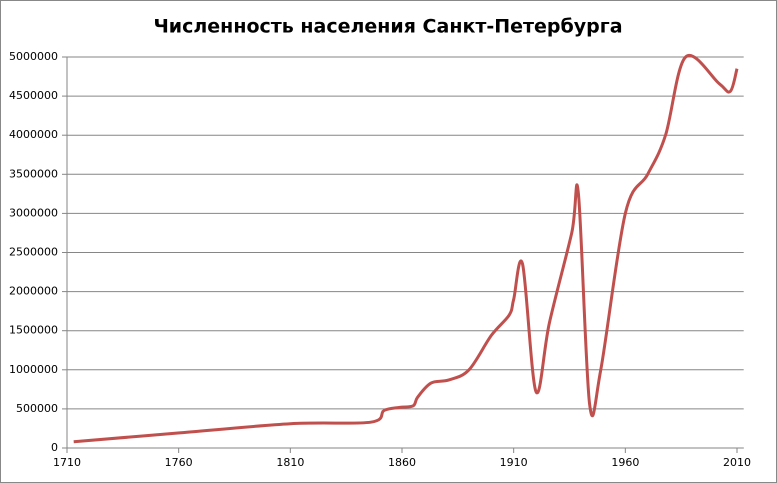  What do you see at coordinates (290, 462) in the screenshot?
I see `x-tick-label: 1810` at bounding box center [290, 462].